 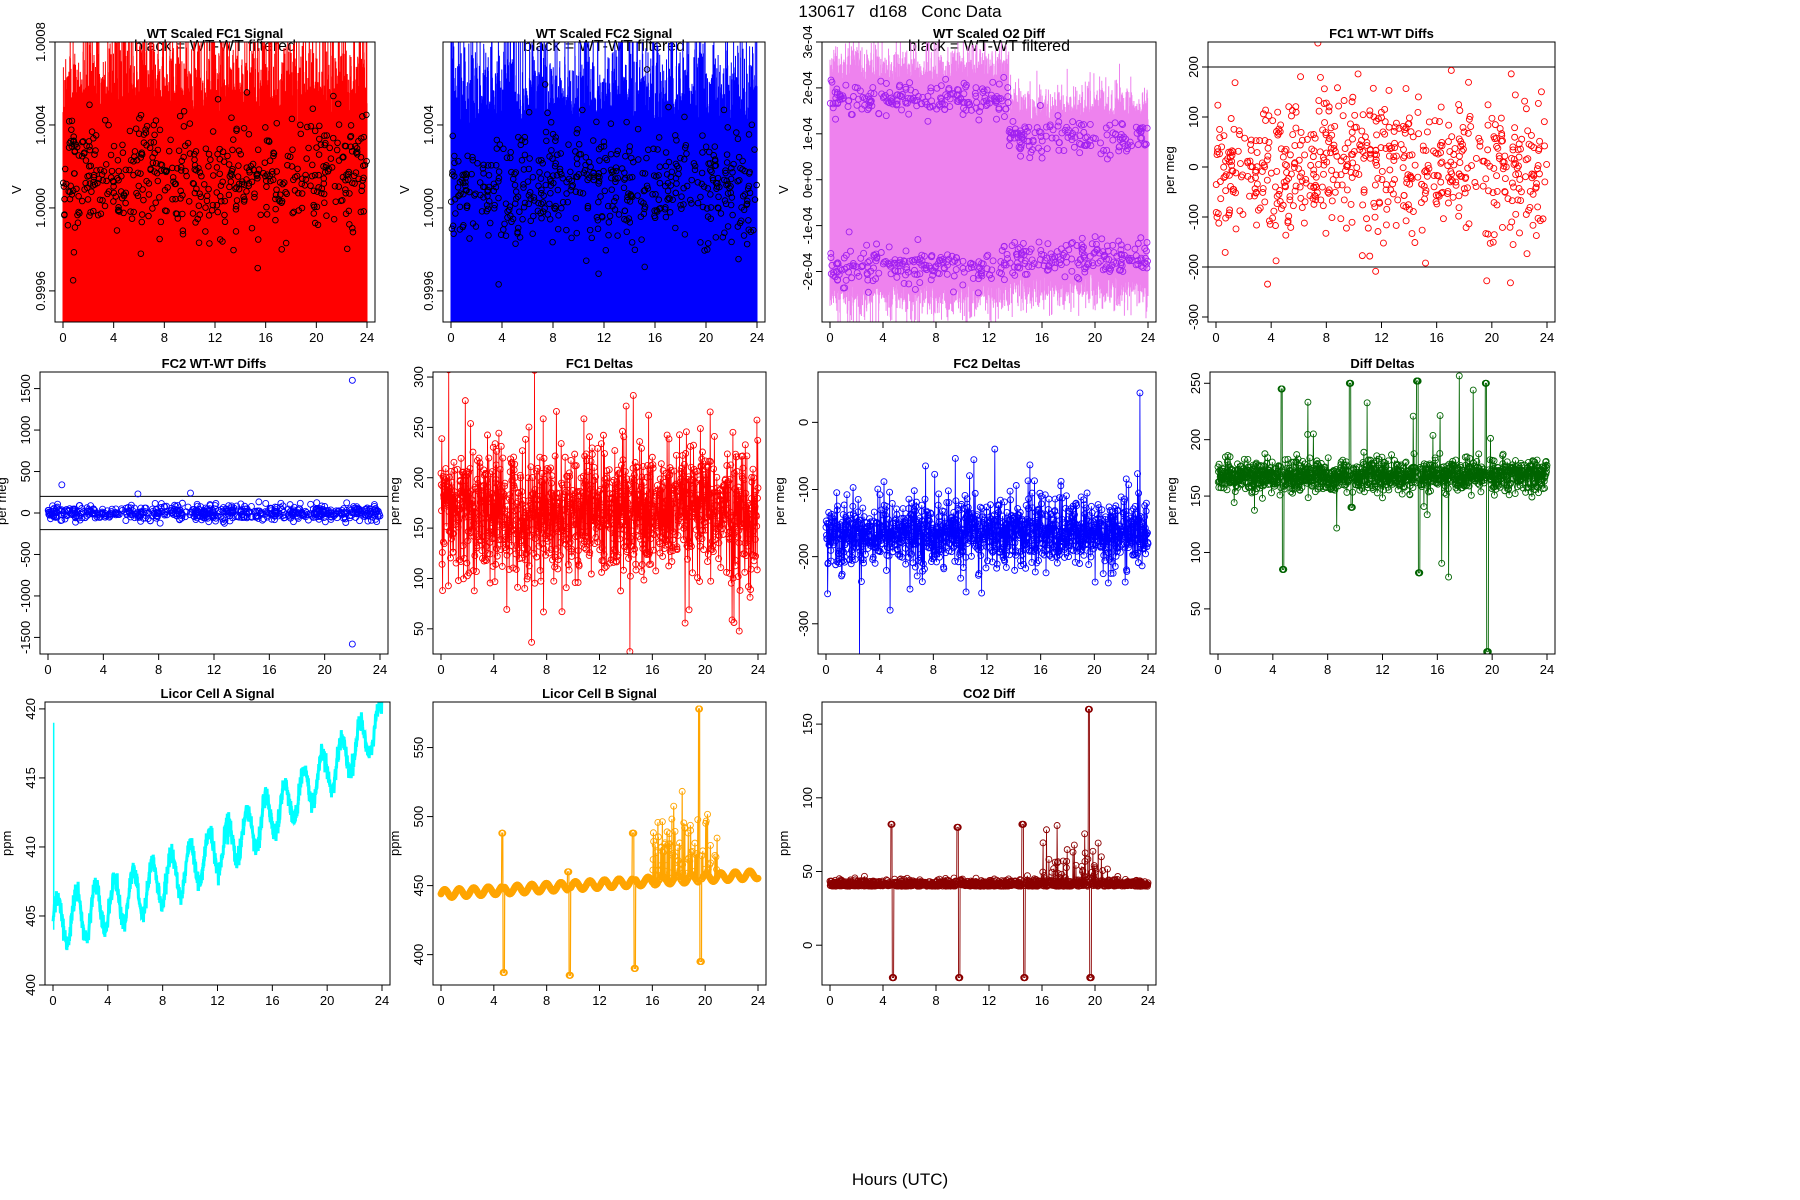 What do you see at coordinates (40, 291) in the screenshot?
I see `y-tick-label: 0.9996` at bounding box center [40, 291].